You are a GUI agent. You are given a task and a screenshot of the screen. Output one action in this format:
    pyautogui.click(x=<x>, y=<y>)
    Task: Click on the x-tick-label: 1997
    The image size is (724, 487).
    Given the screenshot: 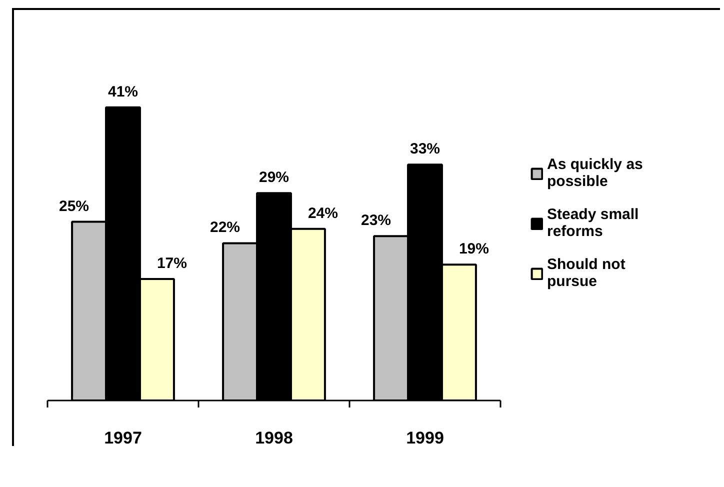 What is the action you would take?
    pyautogui.click(x=123, y=438)
    